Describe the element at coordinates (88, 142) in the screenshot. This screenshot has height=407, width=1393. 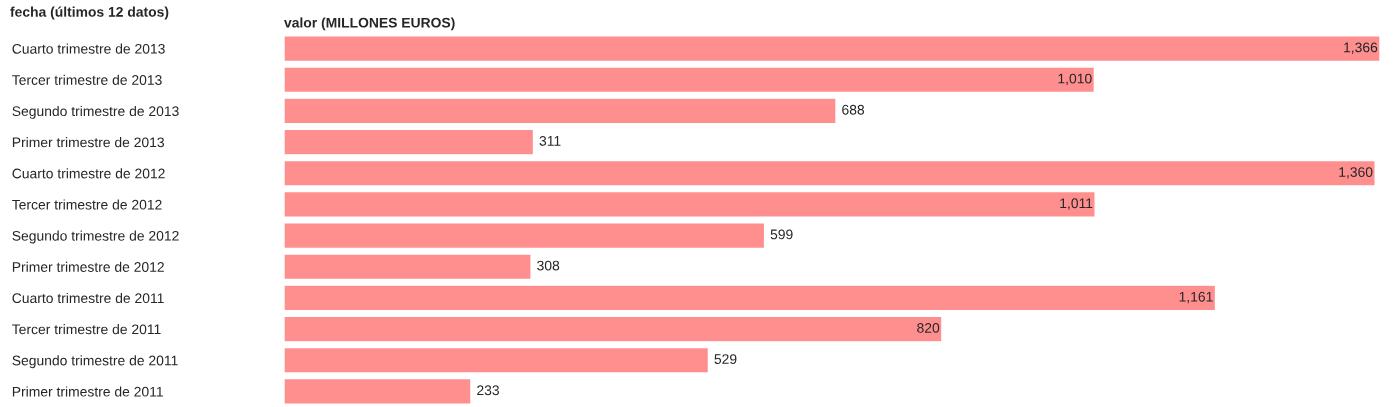
I see `y-tick-label: Primer trimestre de 2013` at that location.